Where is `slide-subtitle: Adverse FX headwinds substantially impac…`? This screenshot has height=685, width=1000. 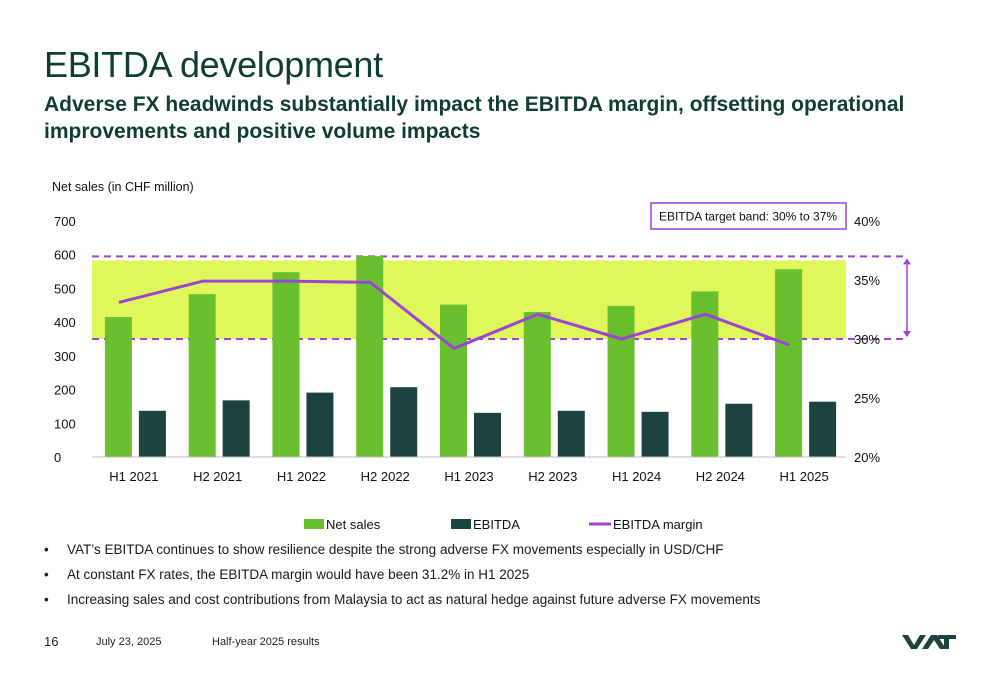
slide-subtitle: Adverse FX headwinds substantially impac… is located at coordinates (474, 118).